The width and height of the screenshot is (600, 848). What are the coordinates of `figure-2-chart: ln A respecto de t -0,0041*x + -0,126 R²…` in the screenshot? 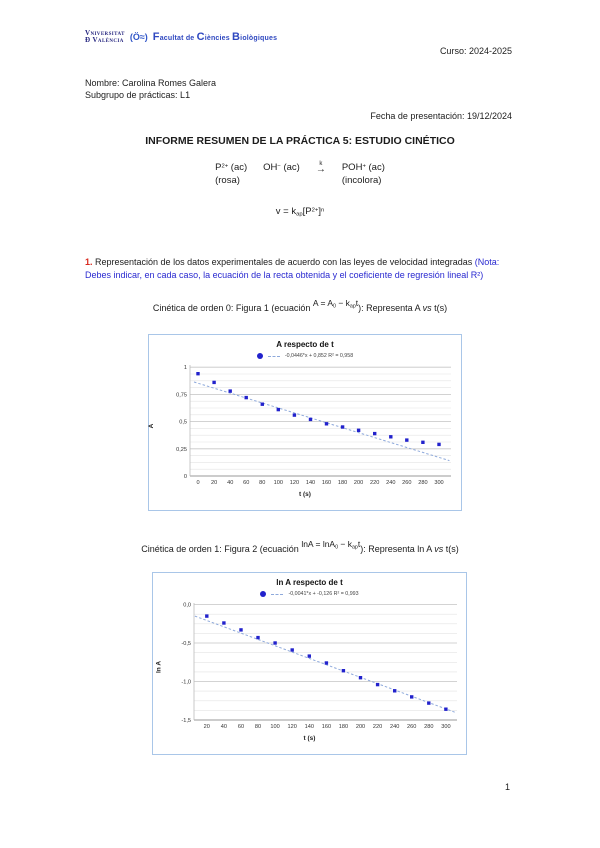 It's located at (309, 663).